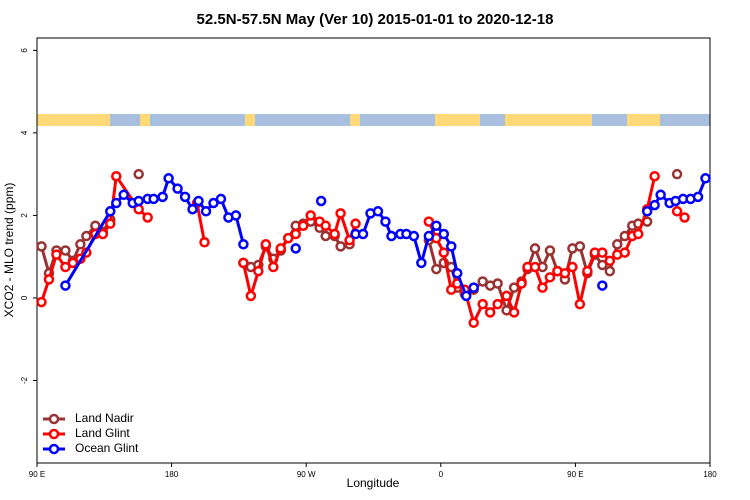 Image resolution: width=750 pixels, height=500 pixels. Describe the element at coordinates (24, 380) in the screenshot. I see `y-tick-label: -2` at that location.